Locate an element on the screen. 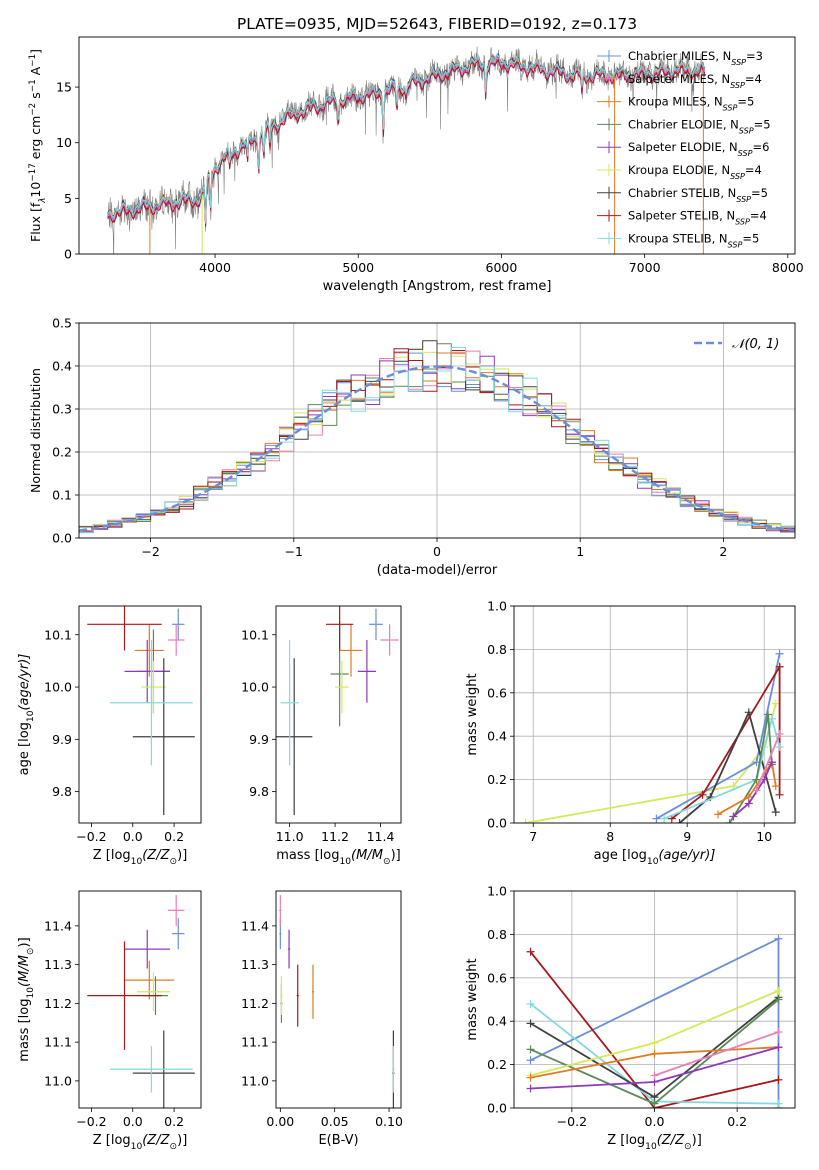 The image size is (819, 1170). weight_vs_age-ytick-label: 0.2 is located at coordinates (497, 779).